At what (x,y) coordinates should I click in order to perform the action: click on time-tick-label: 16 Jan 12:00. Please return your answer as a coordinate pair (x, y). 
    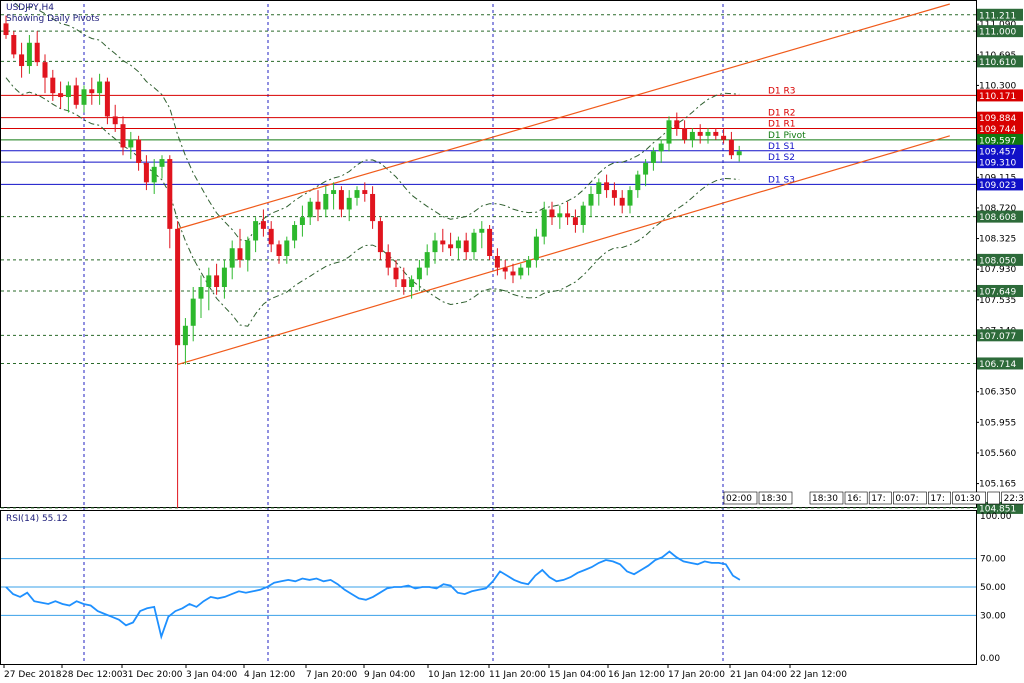
    Looking at the image, I should click on (636, 675).